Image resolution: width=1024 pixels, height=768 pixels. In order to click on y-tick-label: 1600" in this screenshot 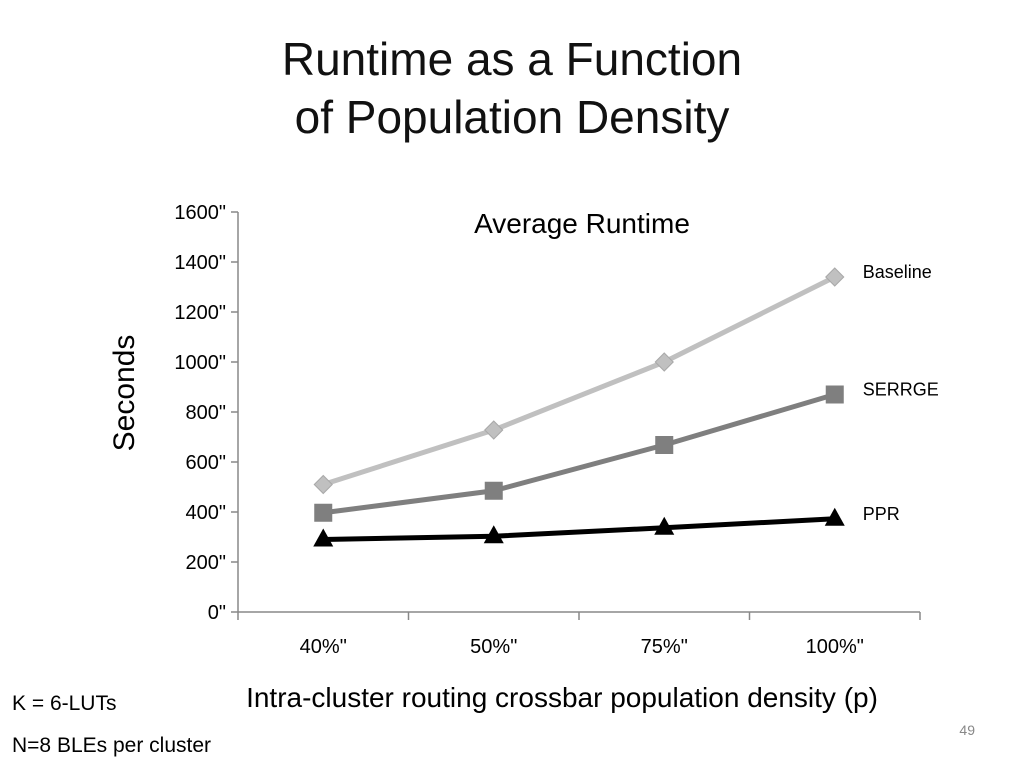, I will do `click(200, 213)`.